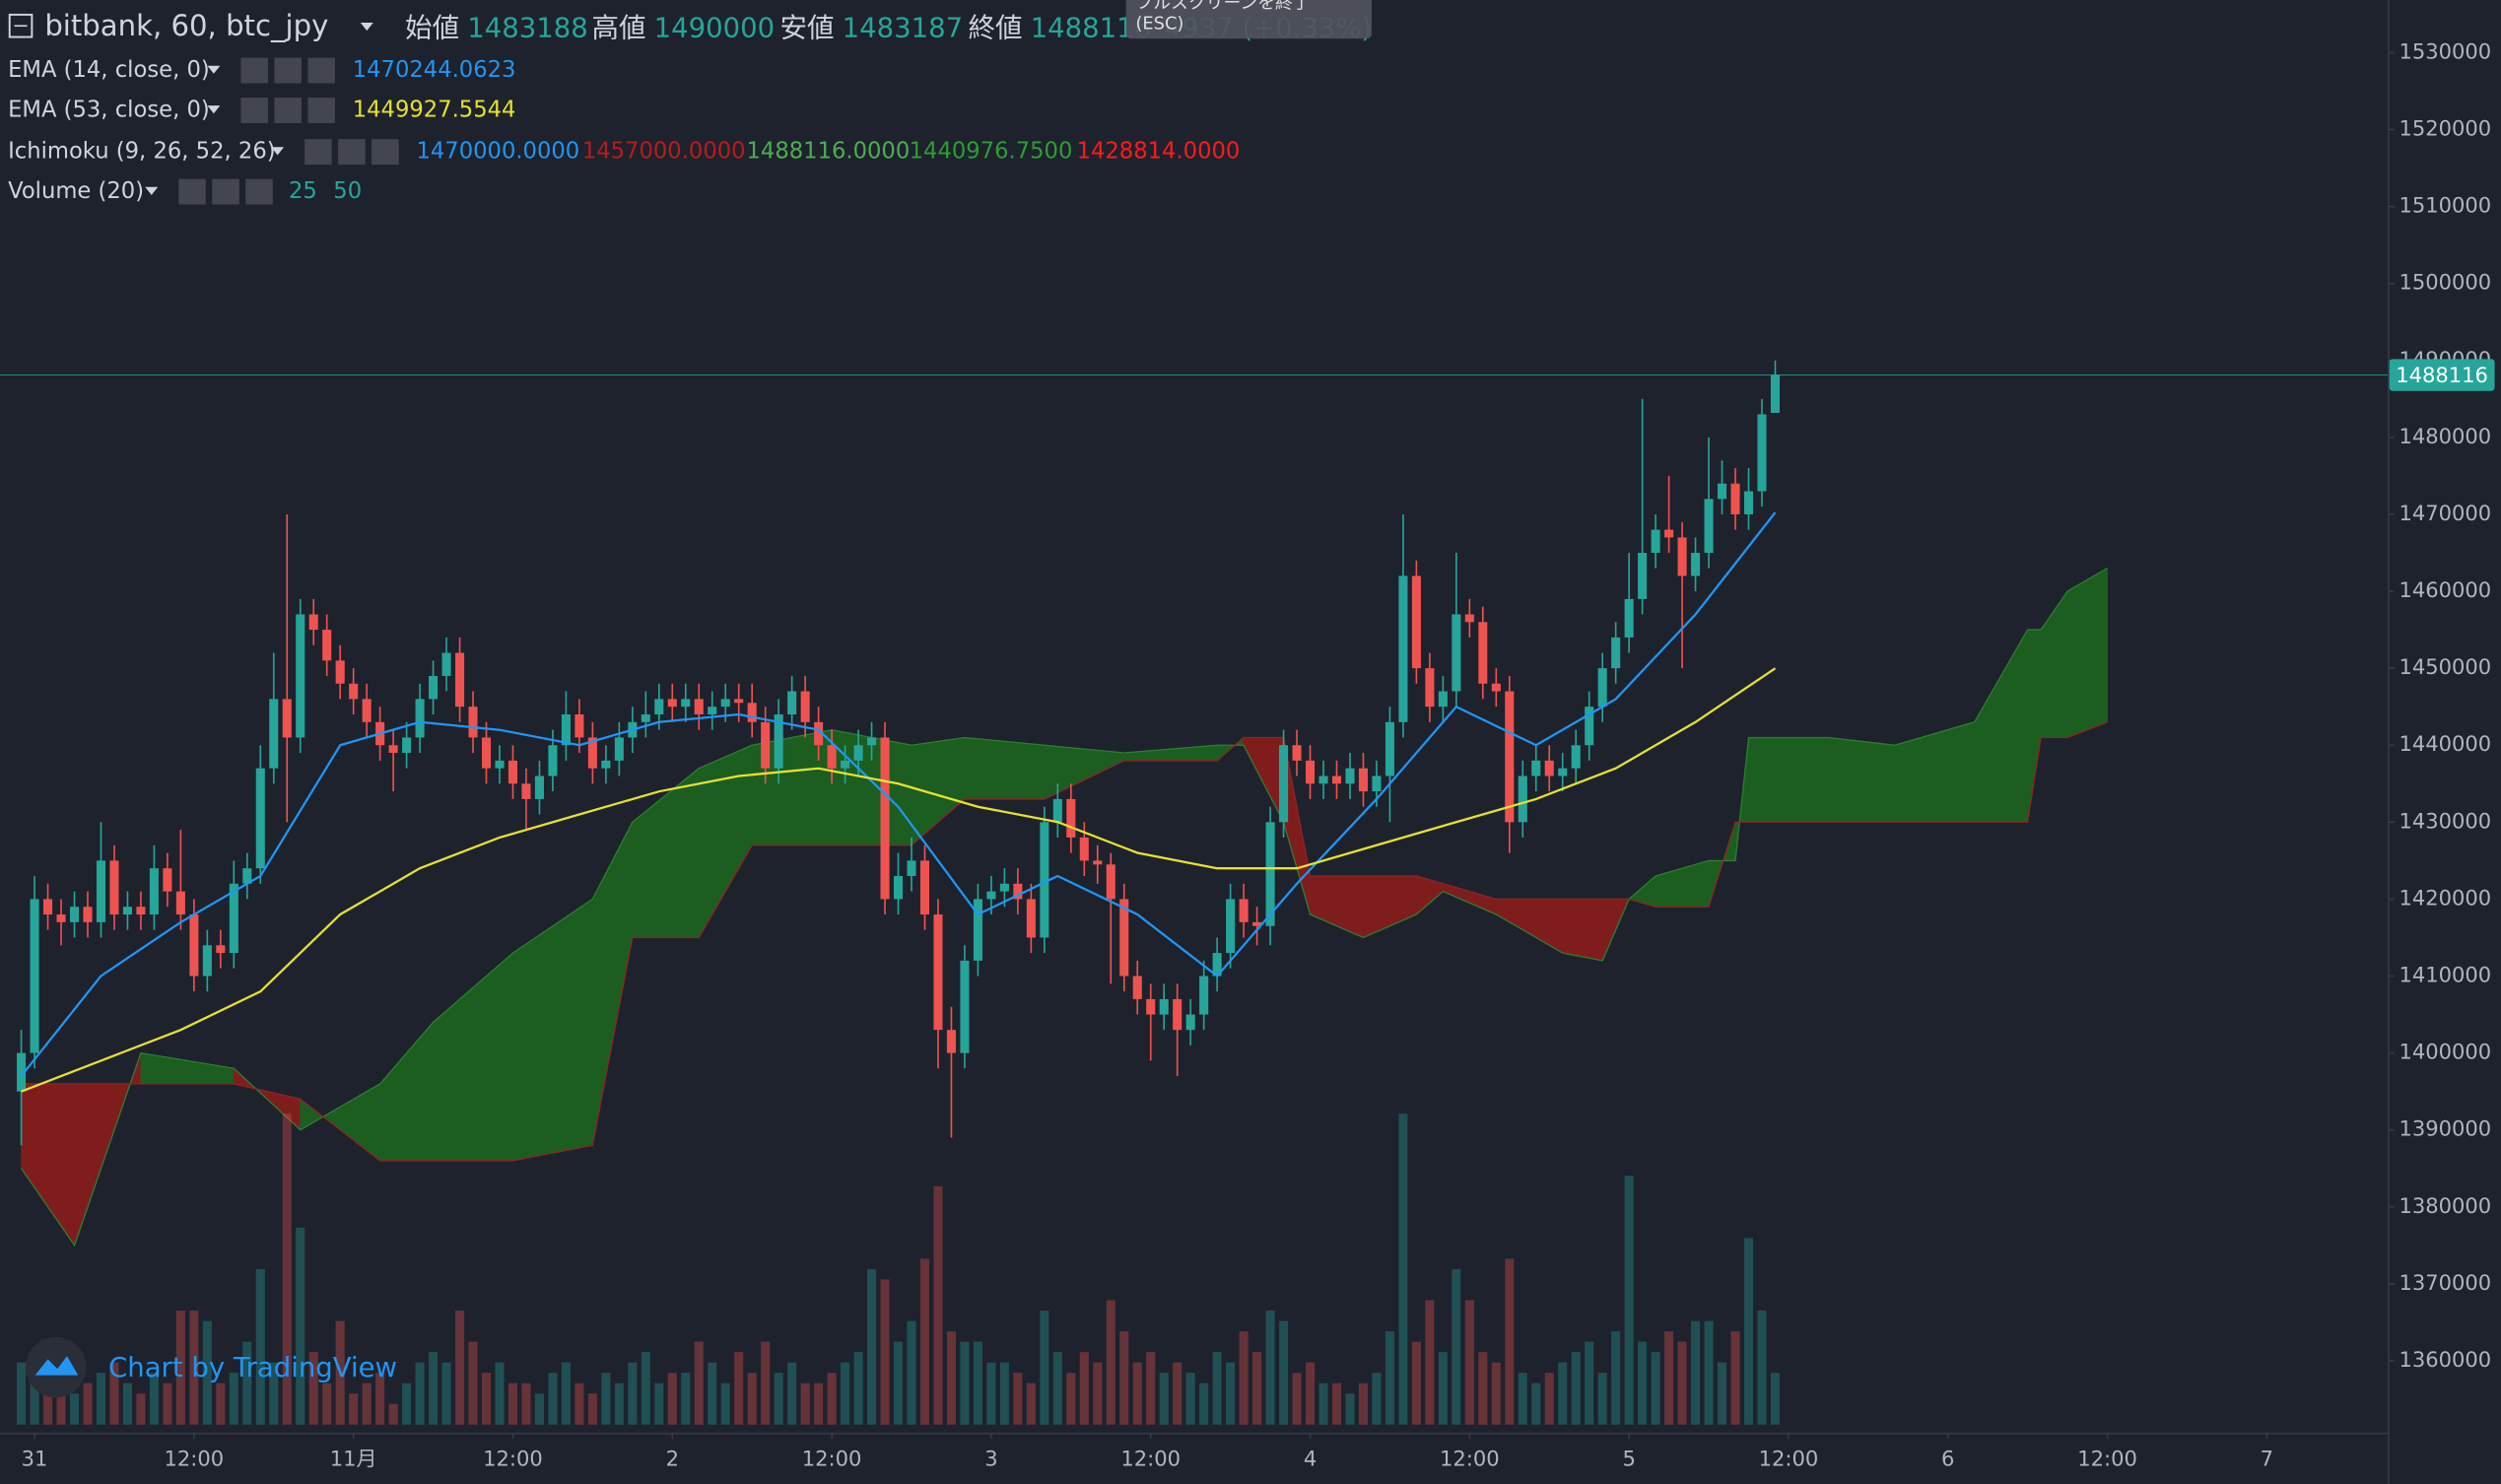 Image resolution: width=2501 pixels, height=1484 pixels. Describe the element at coordinates (109, 70) in the screenshot. I see `legend-title: EMA (14, close, 0)` at that location.